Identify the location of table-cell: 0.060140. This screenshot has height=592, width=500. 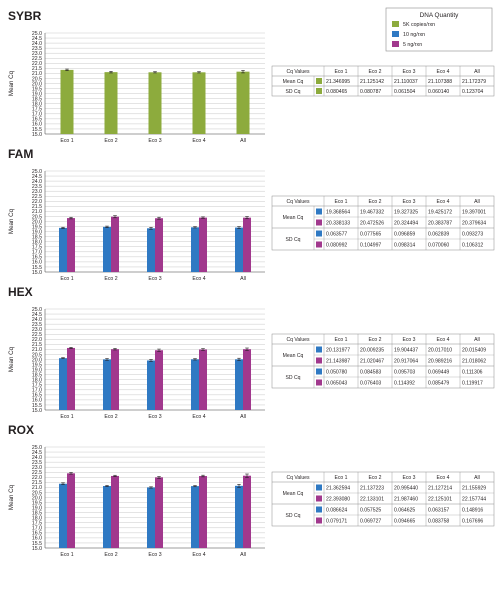
(438, 92).